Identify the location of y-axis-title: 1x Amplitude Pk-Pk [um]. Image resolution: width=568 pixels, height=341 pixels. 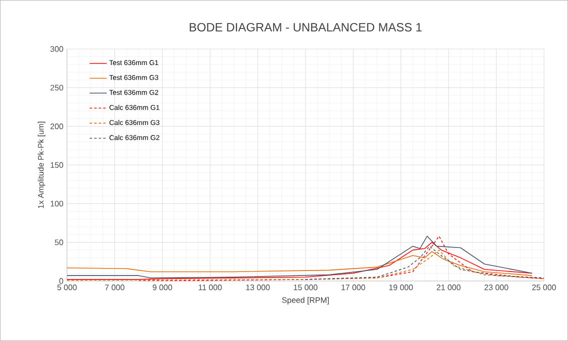
(42, 165).